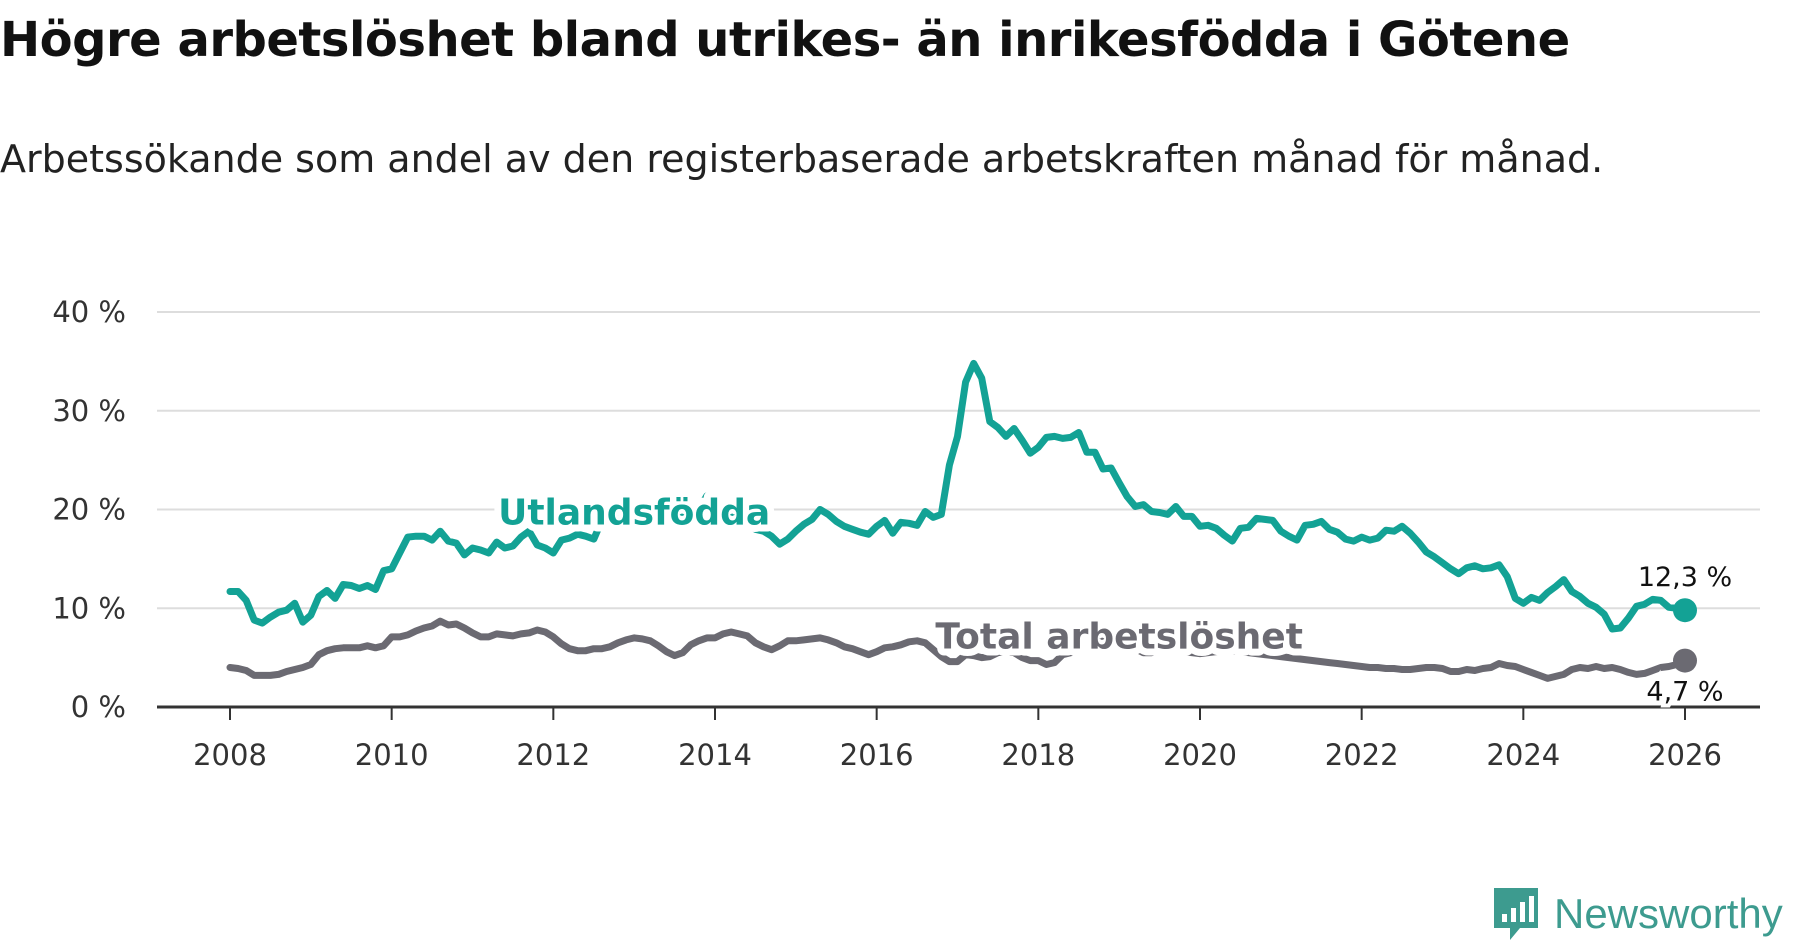 This screenshot has width=1800, height=948. I want to click on y-tick-label: 20 %, so click(89, 510).